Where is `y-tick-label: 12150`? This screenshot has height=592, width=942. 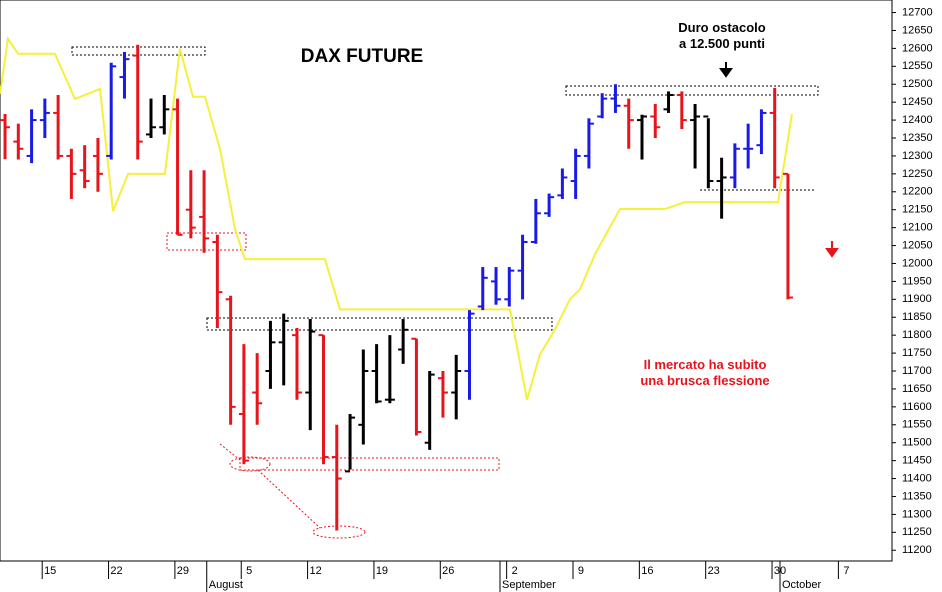 y-tick-label: 12150 is located at coordinates (917, 210).